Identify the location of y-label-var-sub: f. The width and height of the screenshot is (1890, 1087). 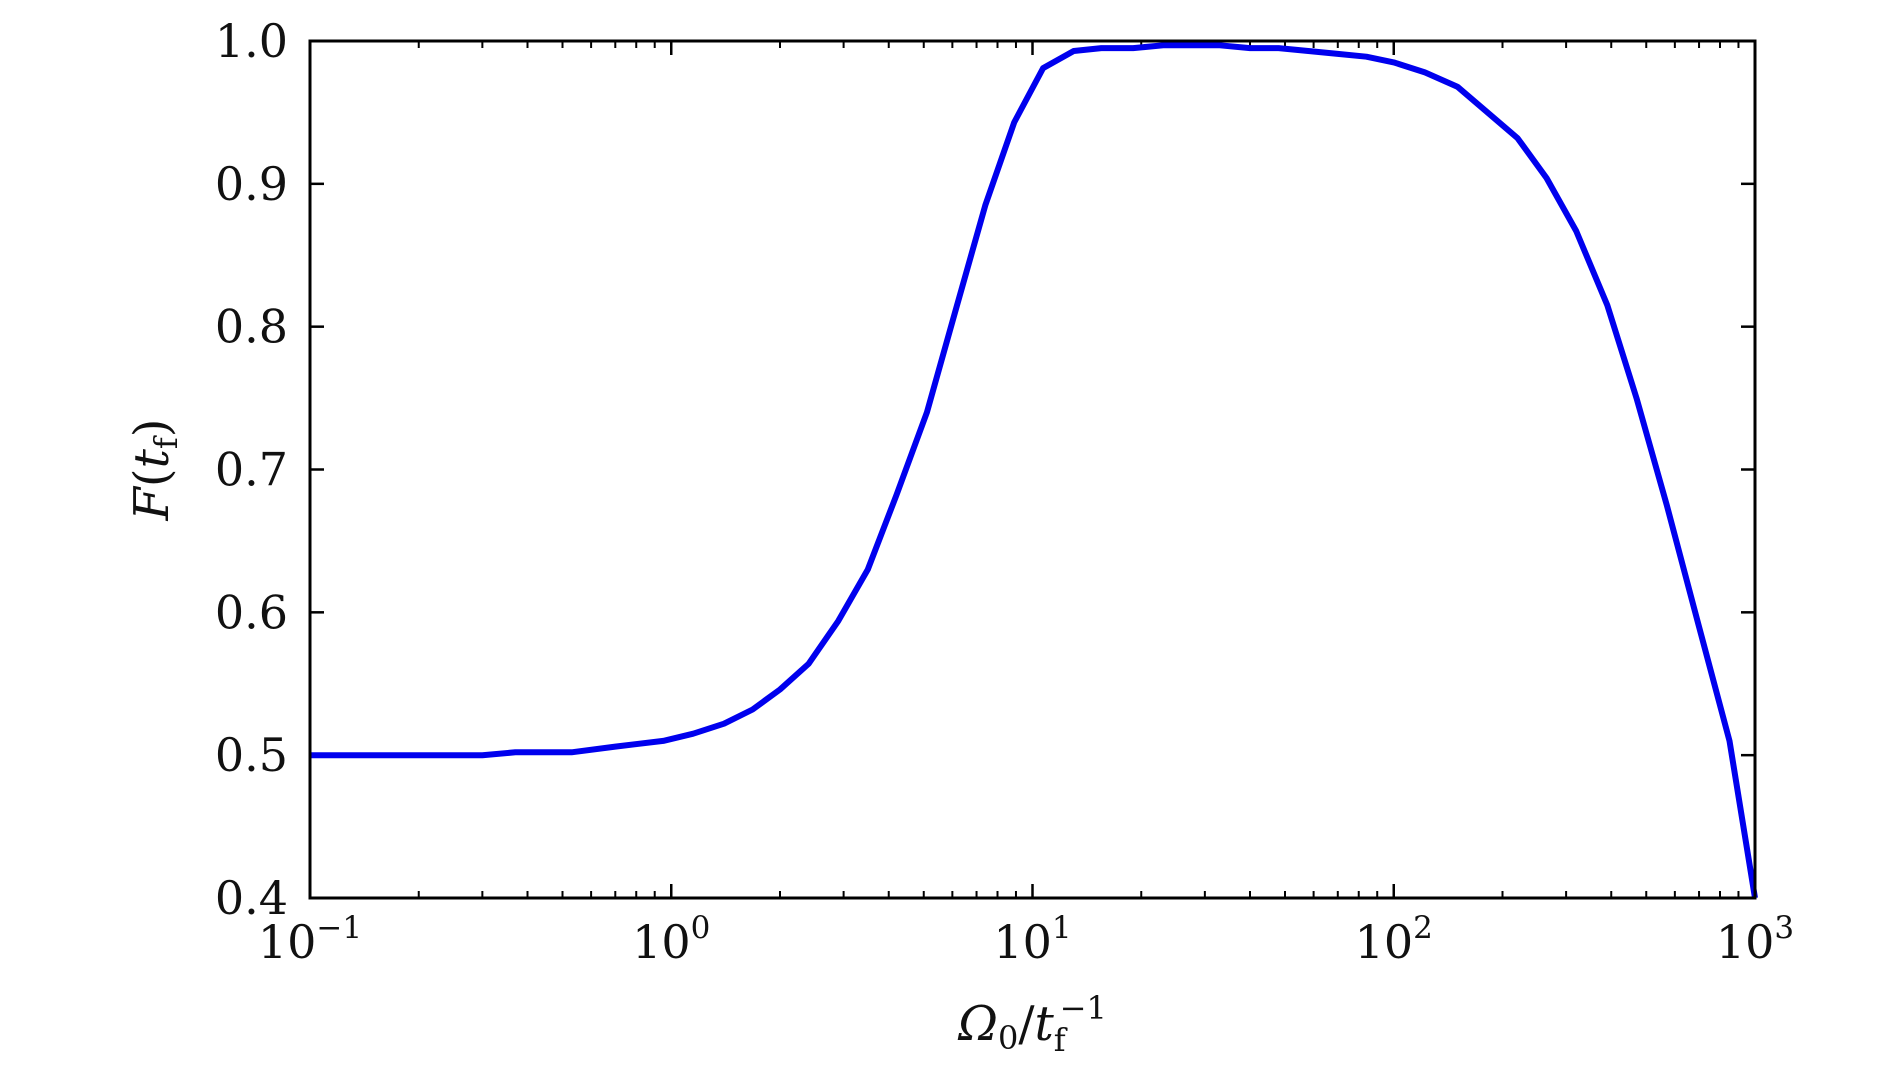
(166, 442).